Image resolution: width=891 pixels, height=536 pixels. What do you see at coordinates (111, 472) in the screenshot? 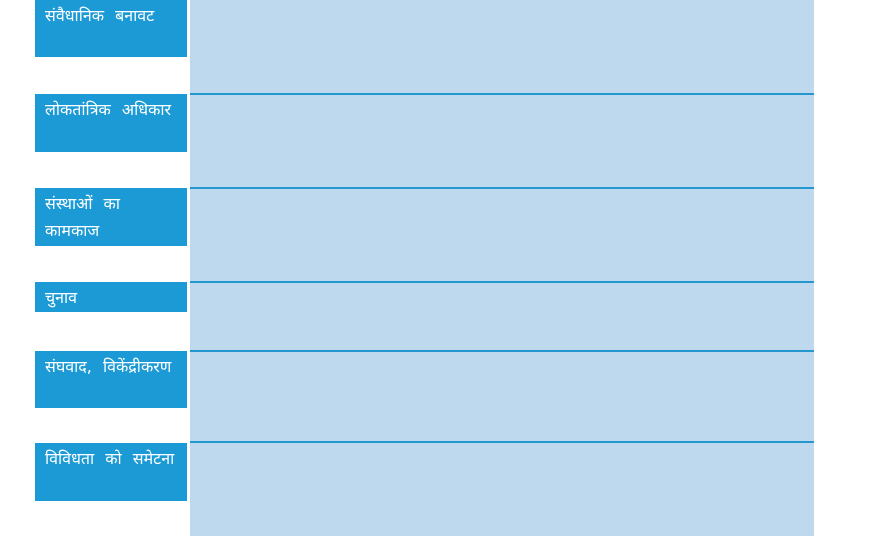
I see `row-label-accommodating-diversity: विविधता को समेटना` at bounding box center [111, 472].